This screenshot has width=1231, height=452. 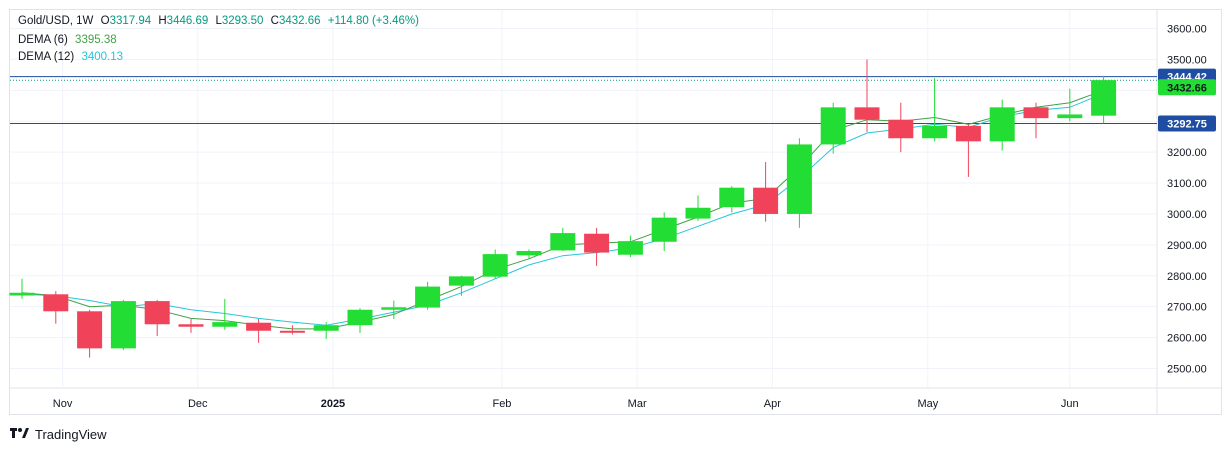 I want to click on symbol-label: Gold/USD, 1W, so click(x=56, y=21).